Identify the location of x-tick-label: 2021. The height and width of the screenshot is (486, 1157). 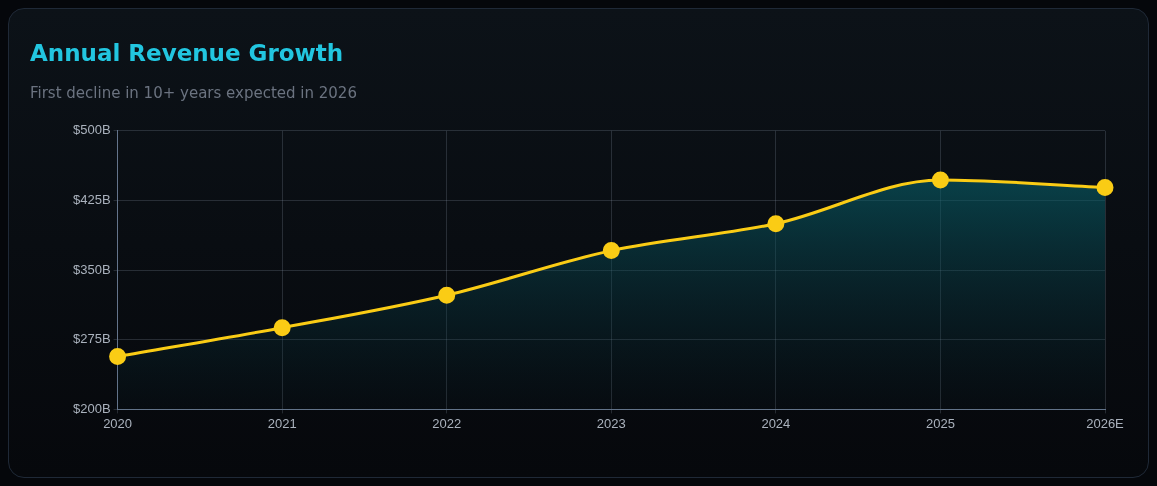
(282, 423).